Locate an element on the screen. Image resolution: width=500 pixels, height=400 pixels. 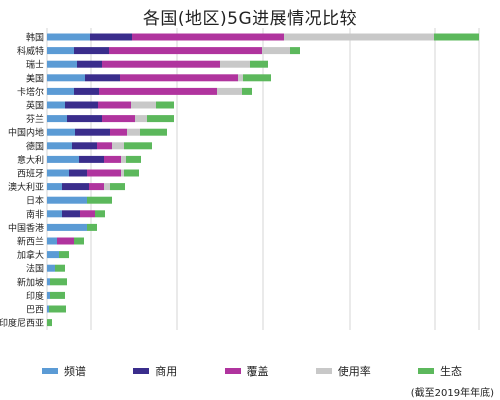
legend-item: 生态 is located at coordinates (440, 371).